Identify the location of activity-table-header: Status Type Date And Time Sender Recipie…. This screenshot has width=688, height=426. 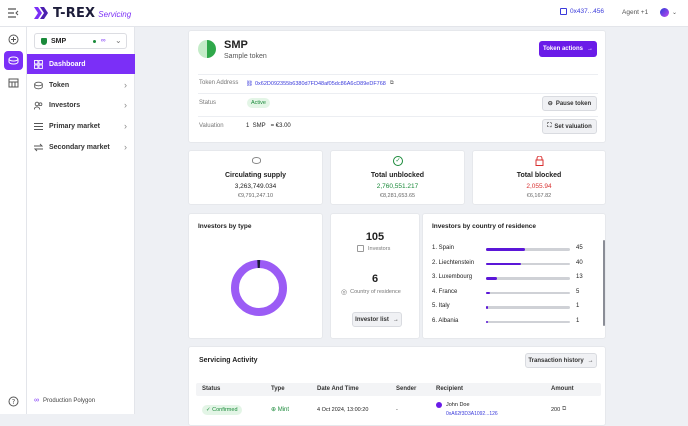
(398, 389).